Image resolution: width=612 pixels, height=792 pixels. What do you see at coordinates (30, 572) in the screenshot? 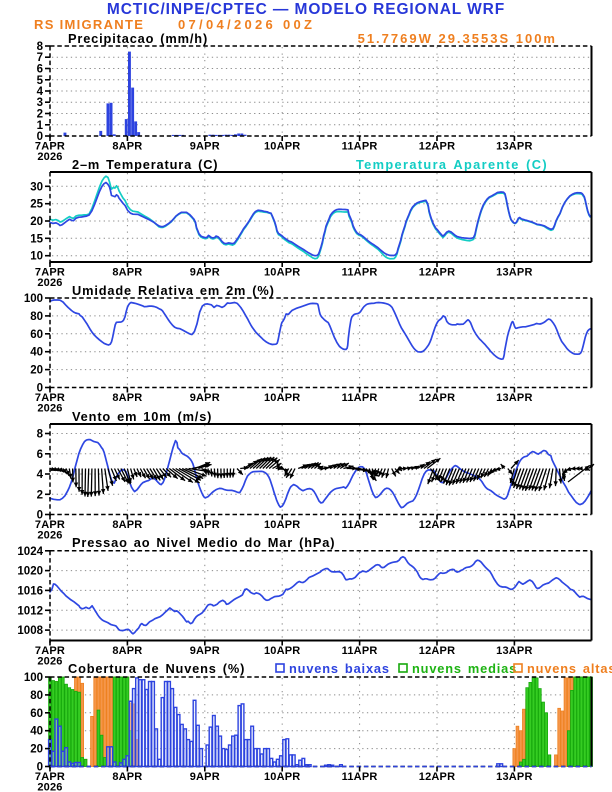
I see `svg-text: 1020` at bounding box center [30, 572].